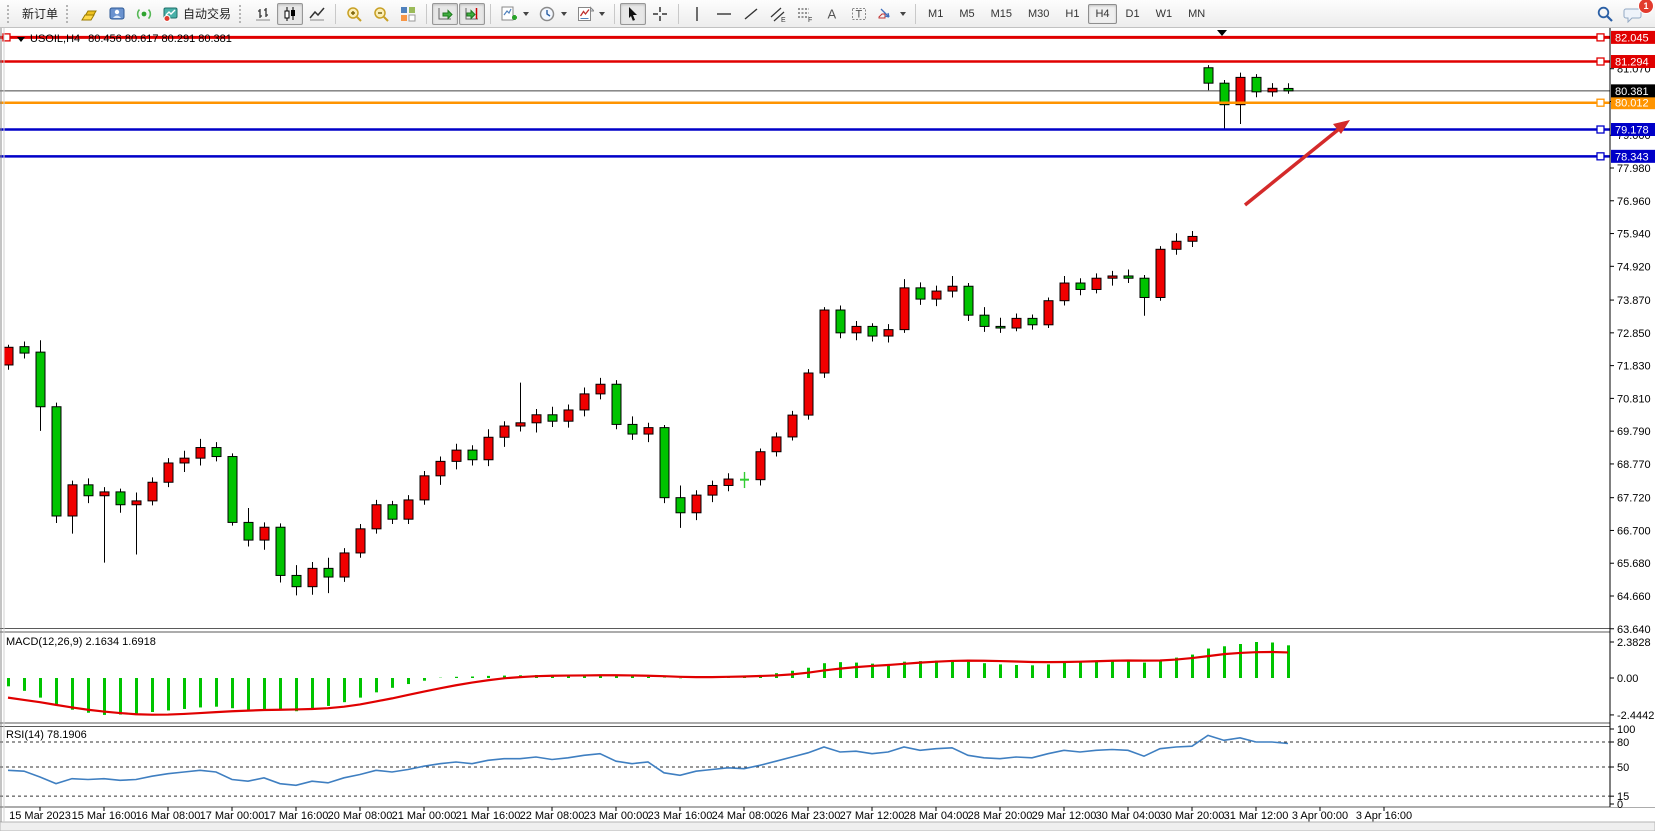  Describe the element at coordinates (552, 14) in the screenshot. I see `periods-clock-button` at that location.